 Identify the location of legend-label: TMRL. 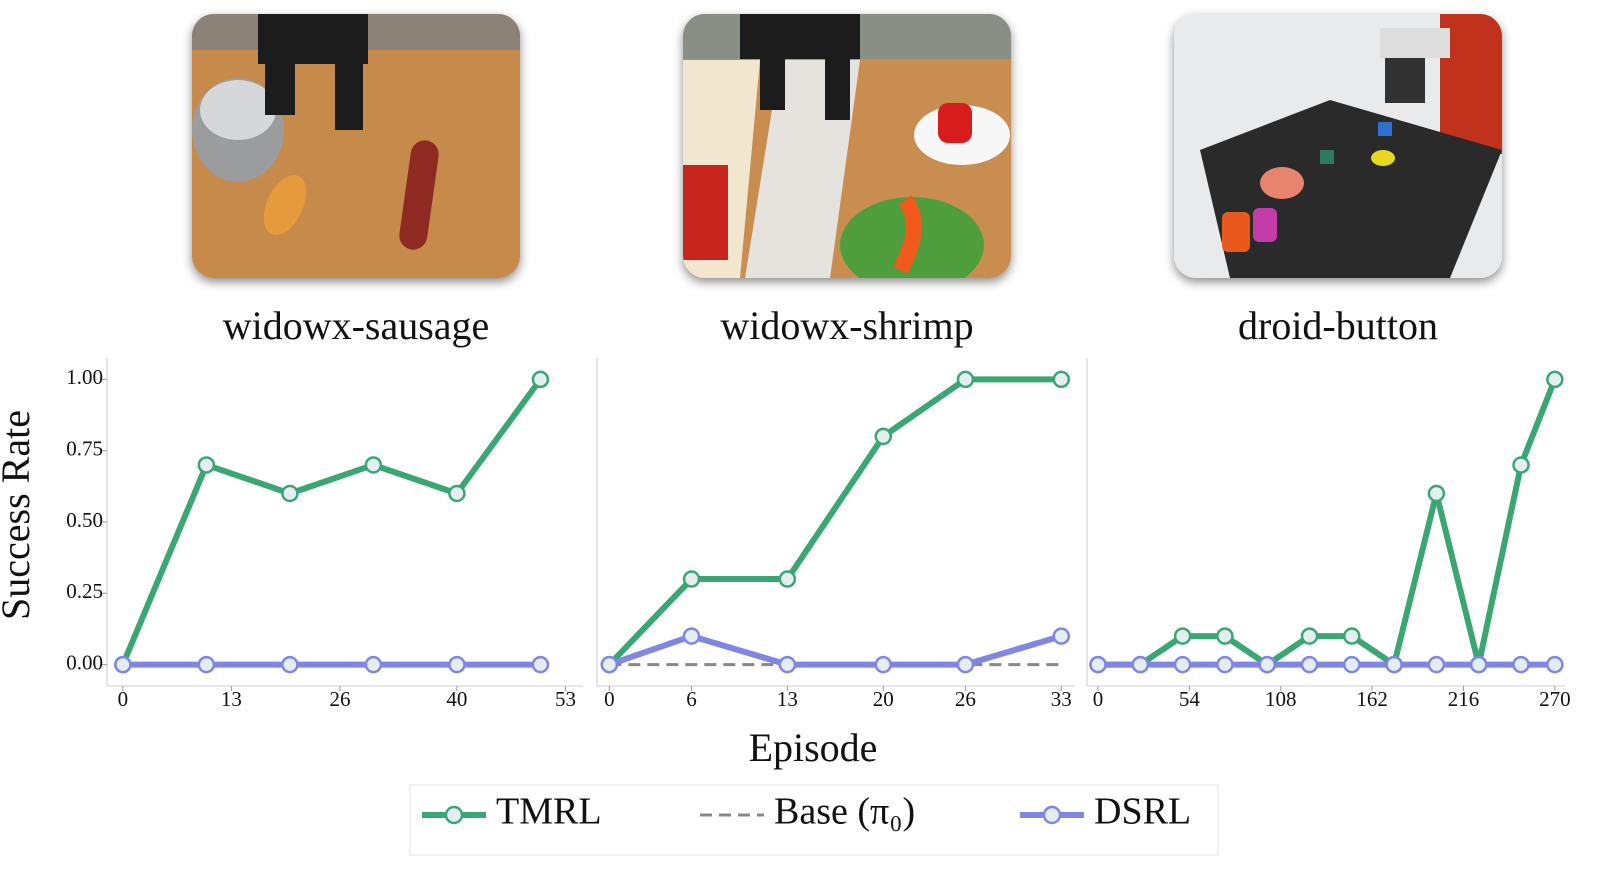
(549, 812).